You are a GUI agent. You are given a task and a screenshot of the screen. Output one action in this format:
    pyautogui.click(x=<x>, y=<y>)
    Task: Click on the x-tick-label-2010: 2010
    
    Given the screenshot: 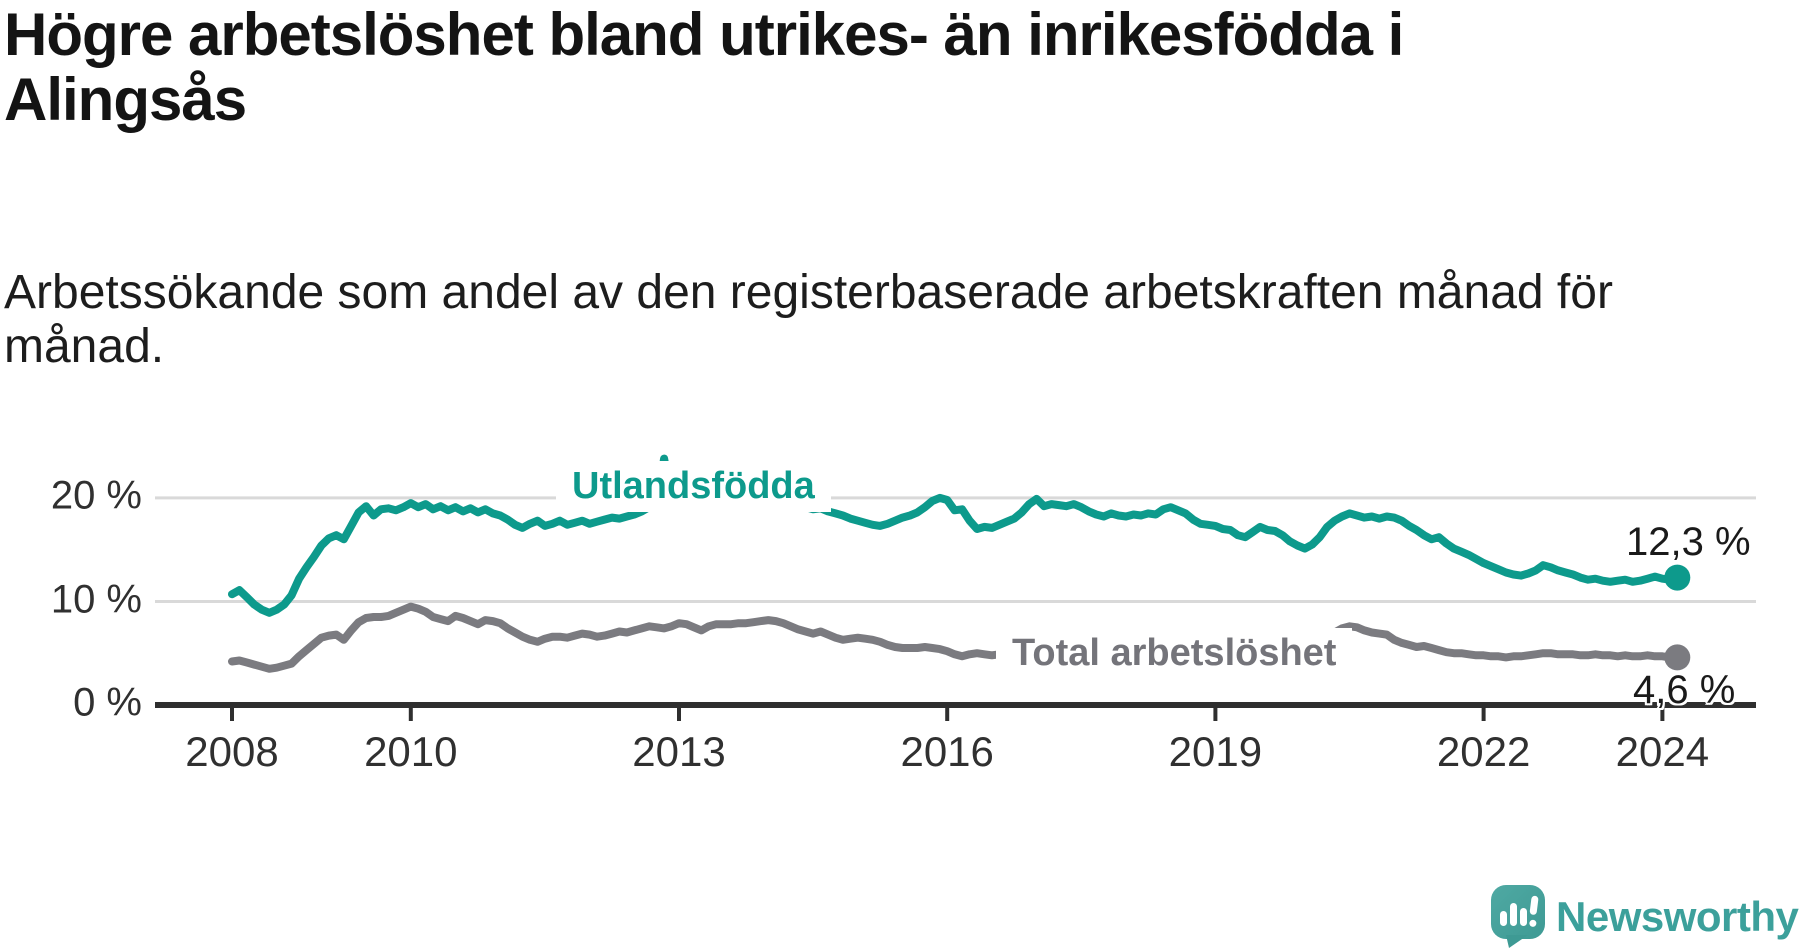 What is the action you would take?
    pyautogui.click(x=411, y=751)
    